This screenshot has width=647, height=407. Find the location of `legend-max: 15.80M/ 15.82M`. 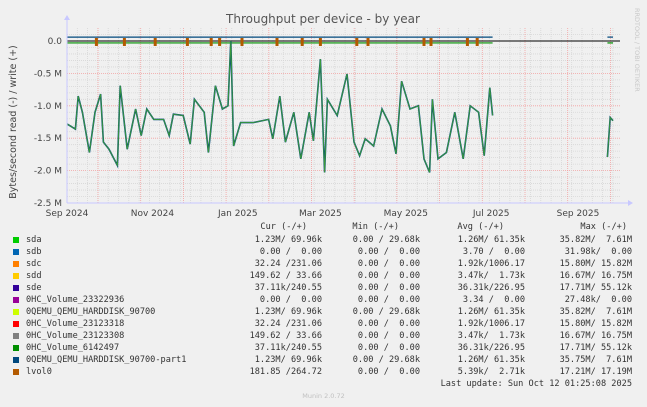

legend-max: 15.80M/ 15.82M is located at coordinates (595, 264).